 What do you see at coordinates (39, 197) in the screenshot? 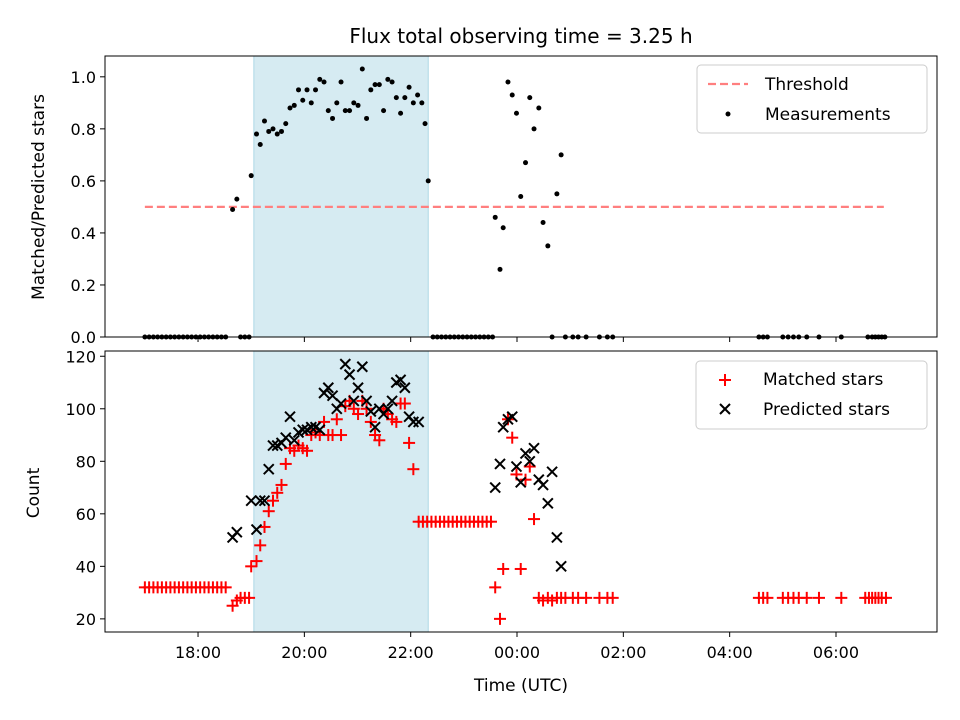
I see `top-ylabel: Matched/Predicted stars` at bounding box center [39, 197].